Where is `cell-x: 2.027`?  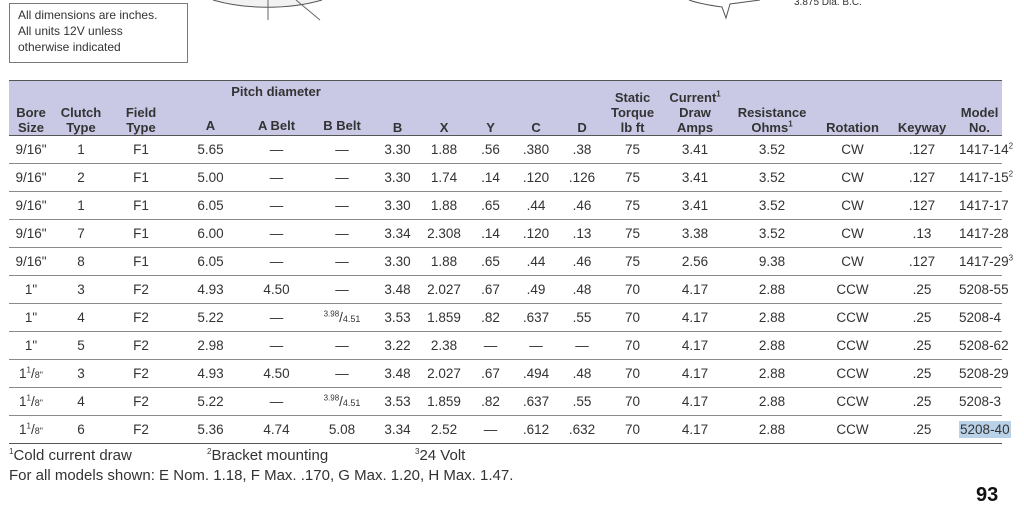
cell-x: 2.027 is located at coordinates (444, 373).